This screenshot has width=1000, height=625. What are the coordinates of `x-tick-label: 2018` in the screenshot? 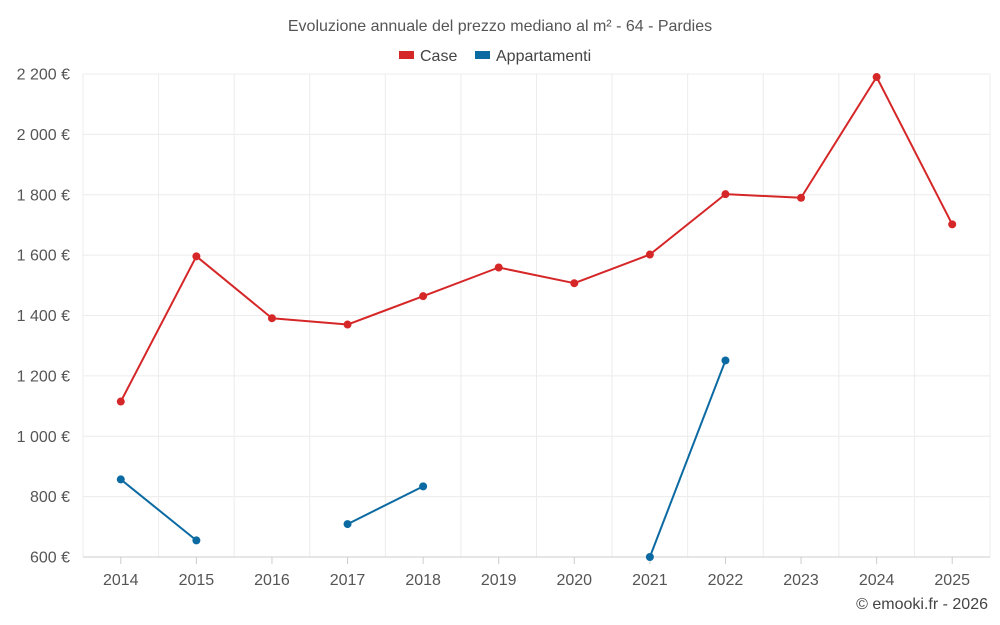 It's located at (423, 580).